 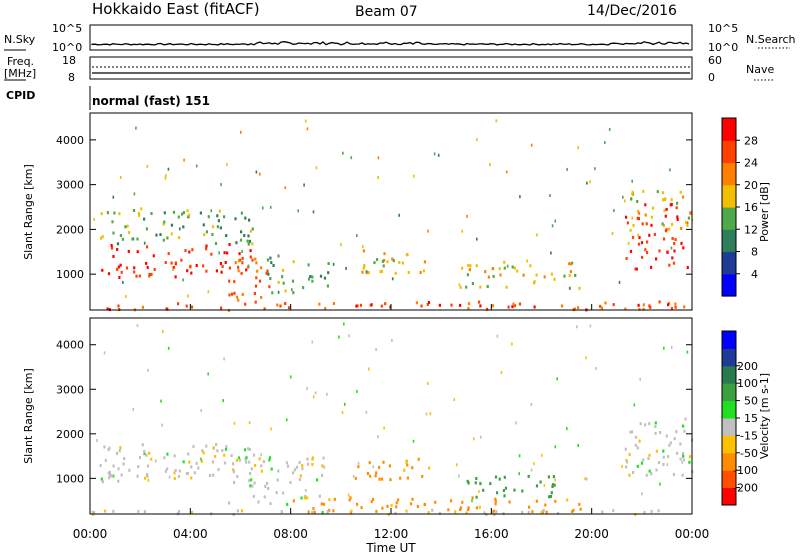 What do you see at coordinates (28, 416) in the screenshot?
I see `velocity-ylabel: Slant Range [km]` at bounding box center [28, 416].